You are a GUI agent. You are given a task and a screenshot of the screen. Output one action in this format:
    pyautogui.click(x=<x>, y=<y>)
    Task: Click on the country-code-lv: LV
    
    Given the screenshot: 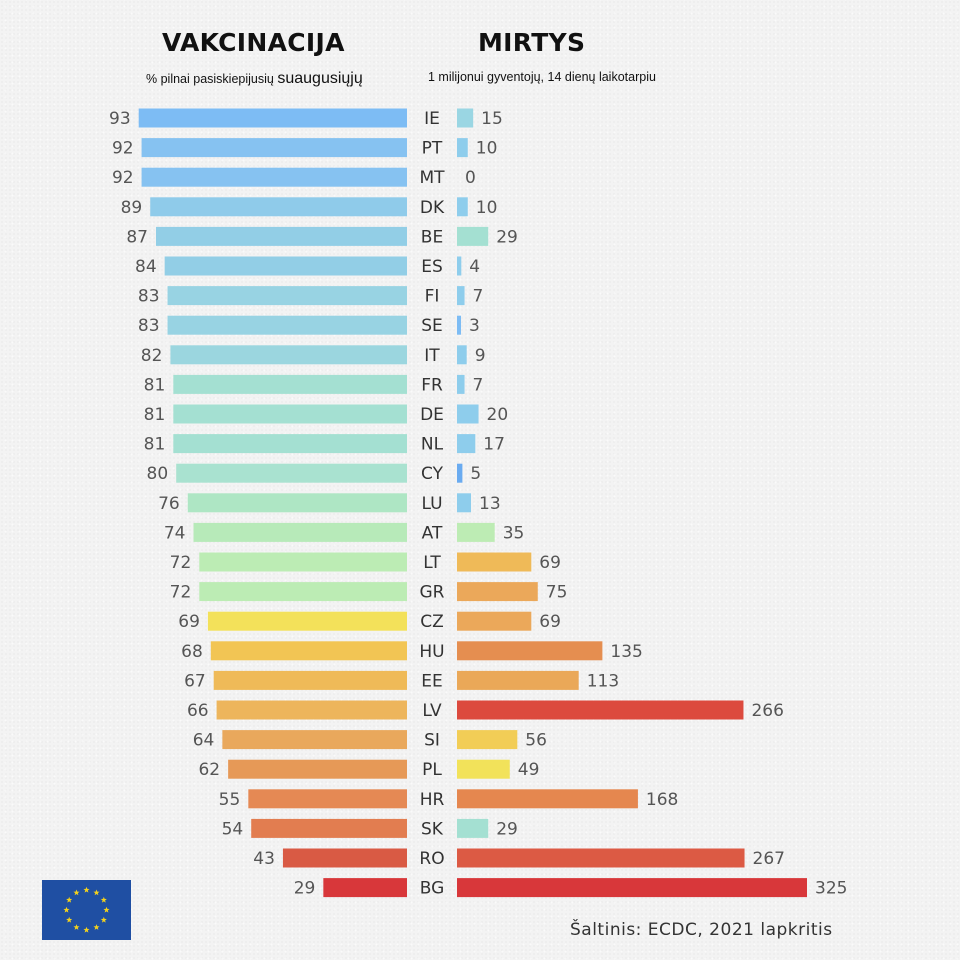 What is the action you would take?
    pyautogui.click(x=432, y=711)
    